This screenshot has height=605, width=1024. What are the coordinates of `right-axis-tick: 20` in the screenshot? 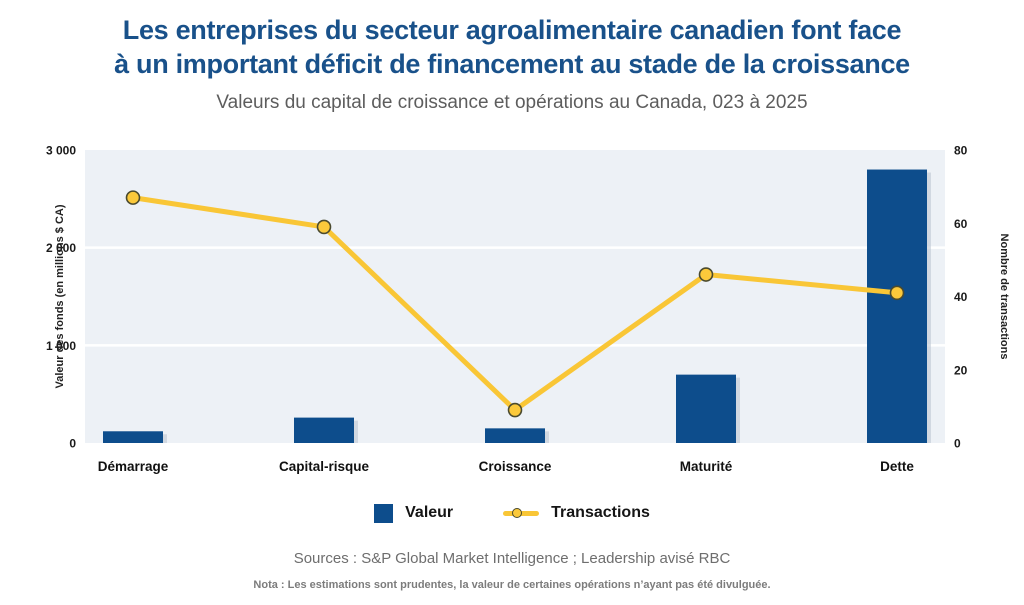 It's located at (961, 370).